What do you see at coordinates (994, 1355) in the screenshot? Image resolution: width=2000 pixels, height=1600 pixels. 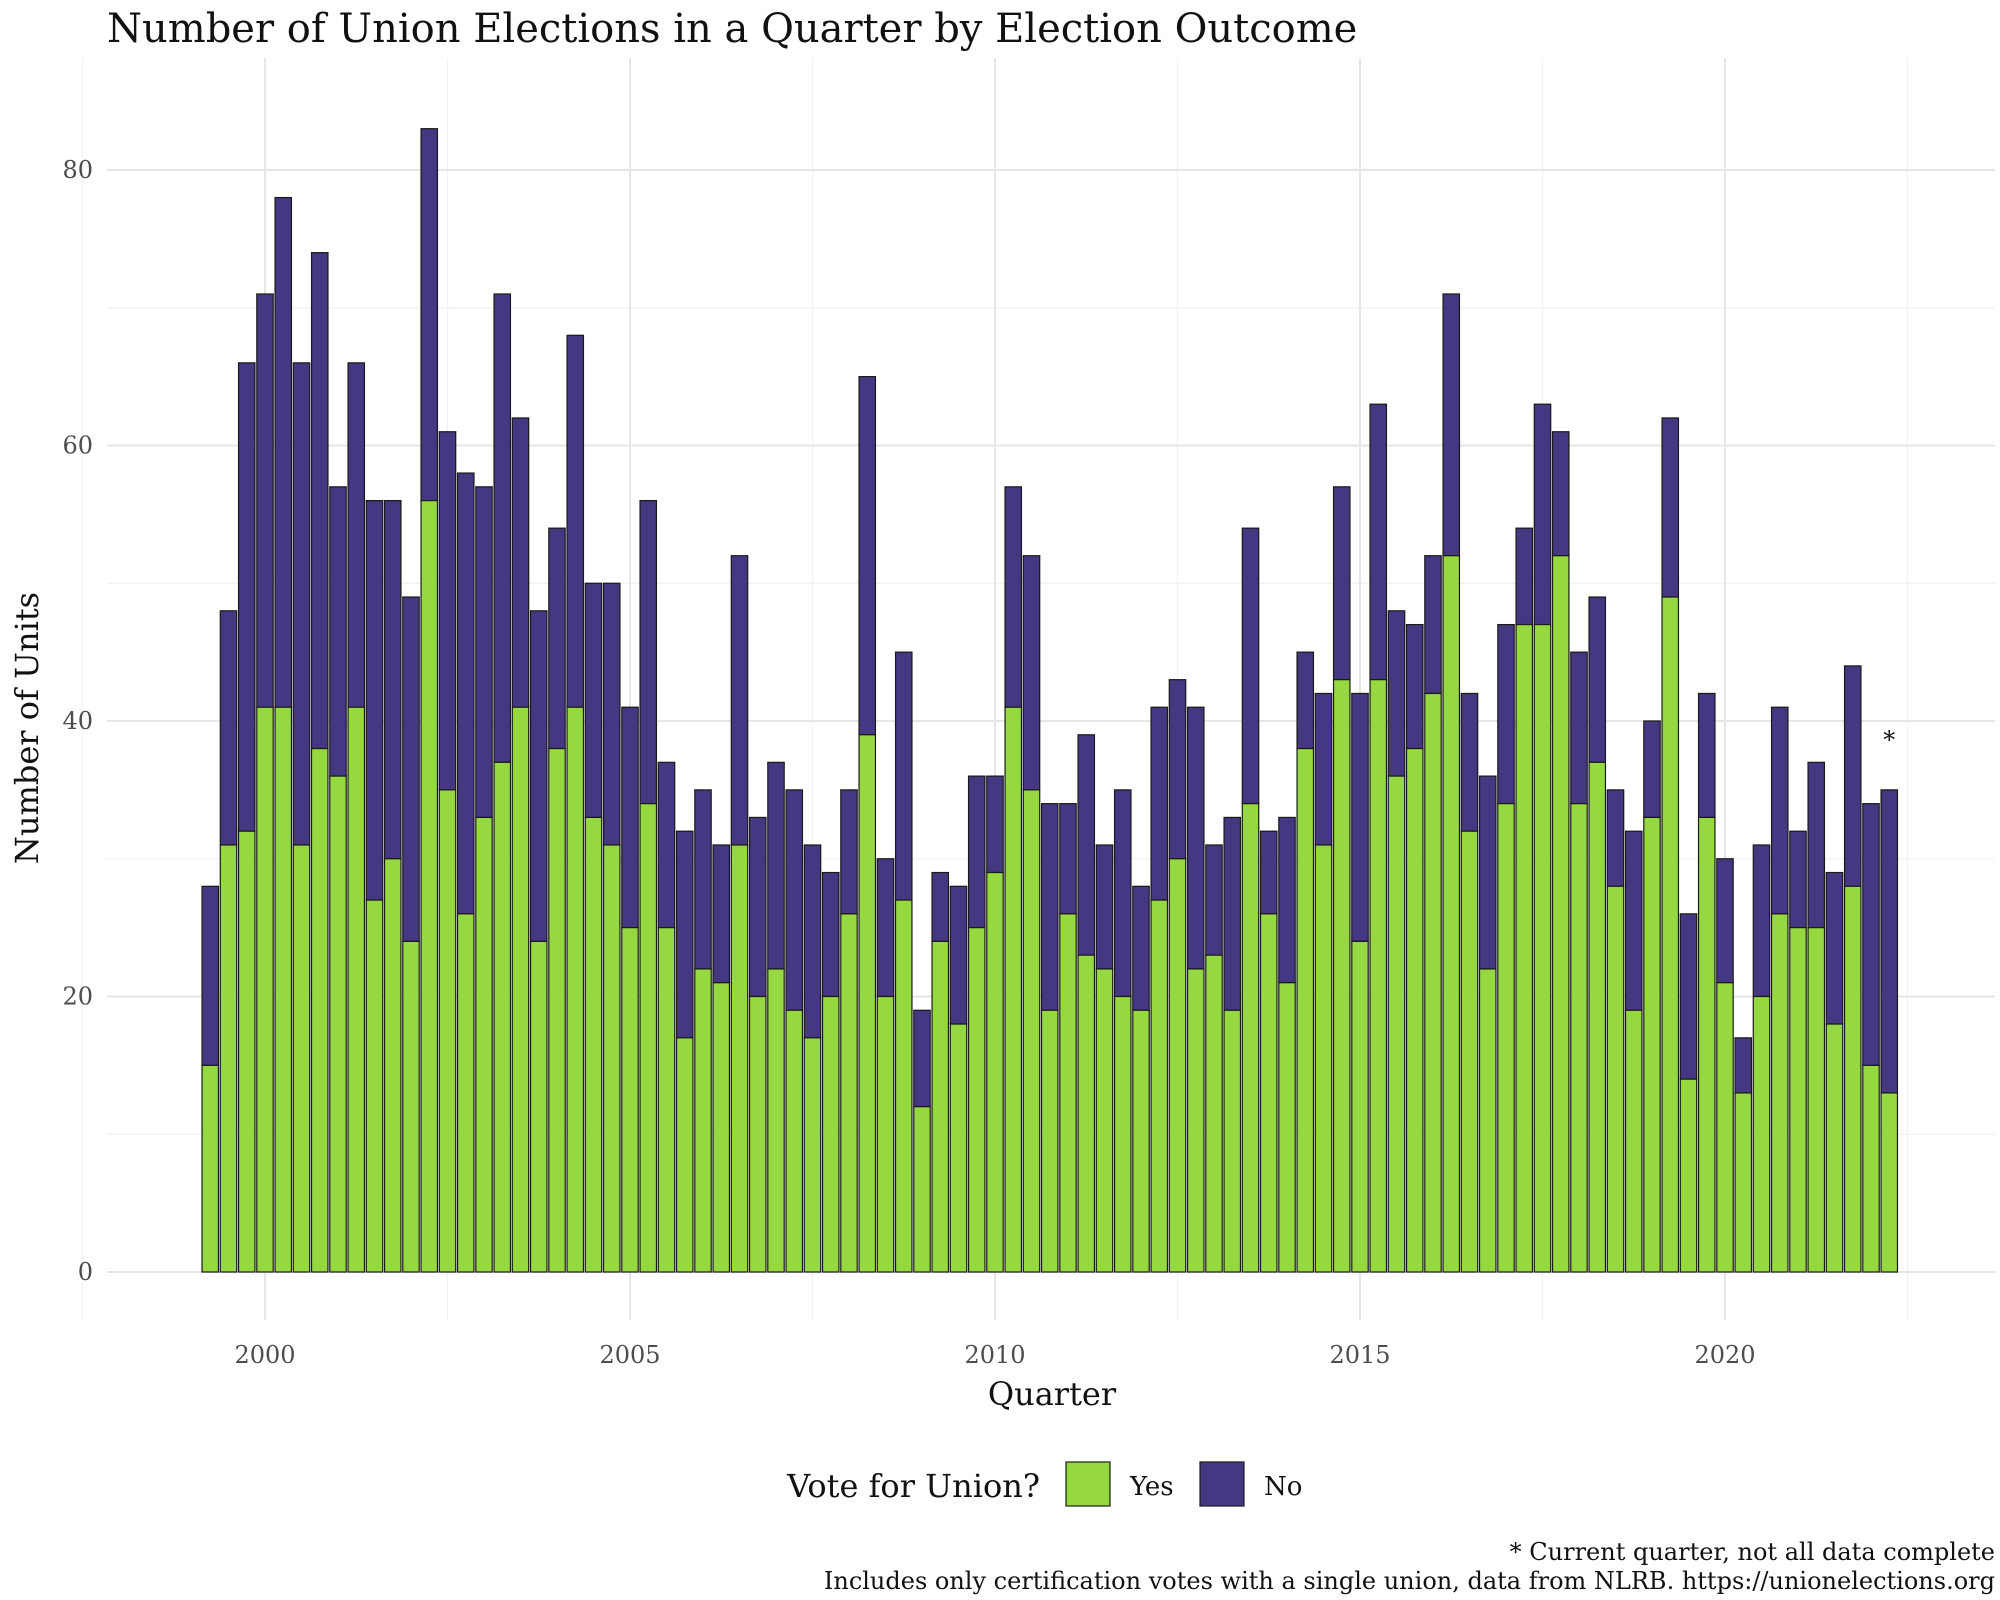 I see `x-tick-label: 2010` at bounding box center [994, 1355].